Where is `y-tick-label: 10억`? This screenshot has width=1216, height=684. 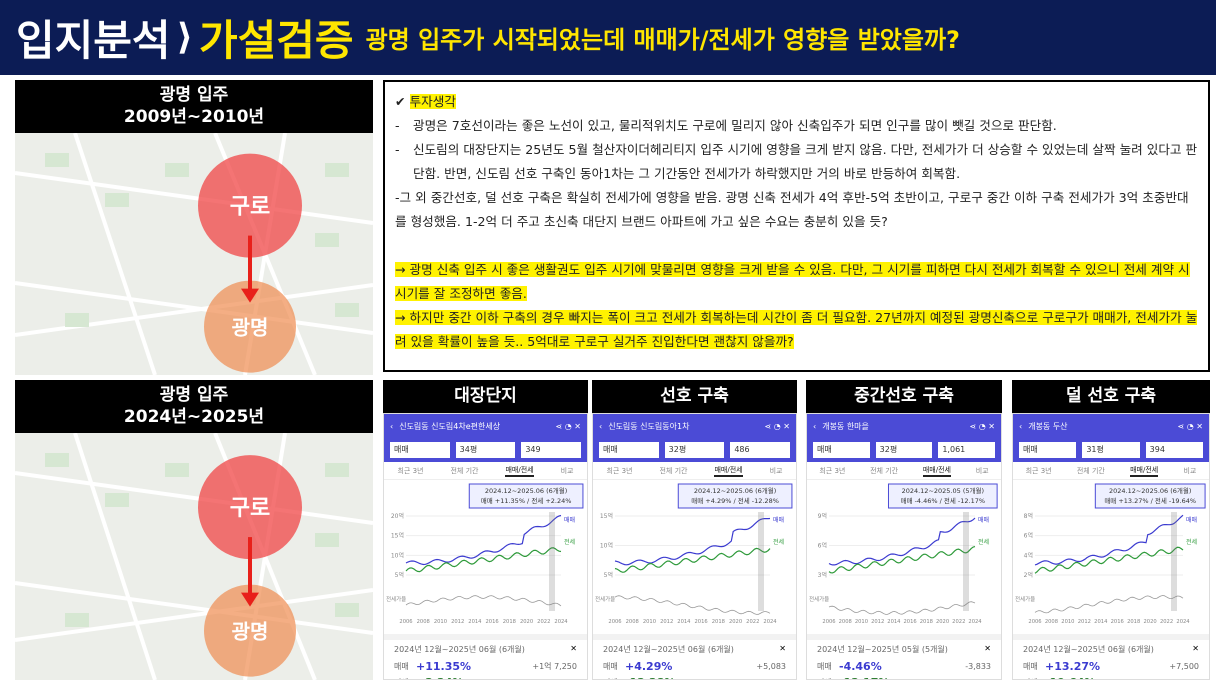
y-tick-label: 10억 is located at coordinates (397, 555).